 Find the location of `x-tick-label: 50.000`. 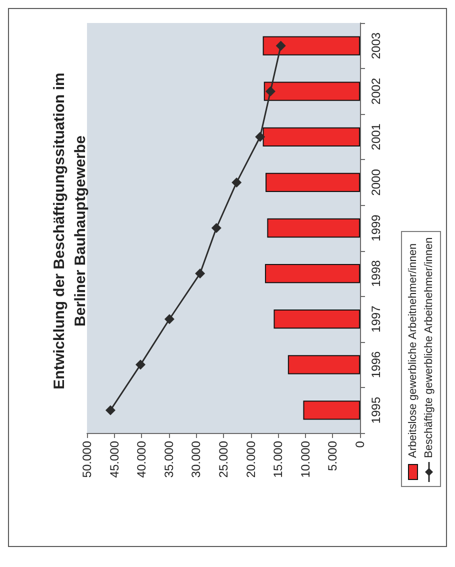

x-tick-label: 50.000 is located at coordinates (87, 459).